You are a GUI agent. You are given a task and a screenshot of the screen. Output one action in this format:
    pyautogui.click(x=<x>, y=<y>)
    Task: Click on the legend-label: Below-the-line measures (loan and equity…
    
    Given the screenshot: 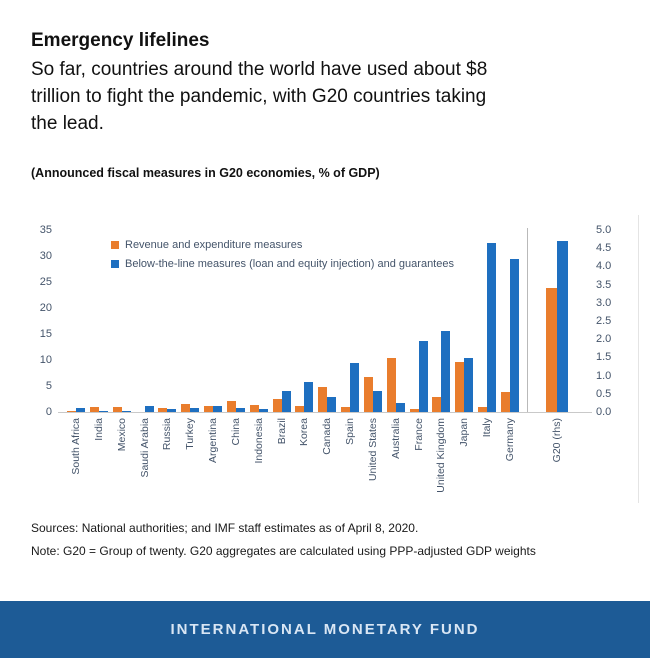 What is the action you would take?
    pyautogui.click(x=289, y=264)
    